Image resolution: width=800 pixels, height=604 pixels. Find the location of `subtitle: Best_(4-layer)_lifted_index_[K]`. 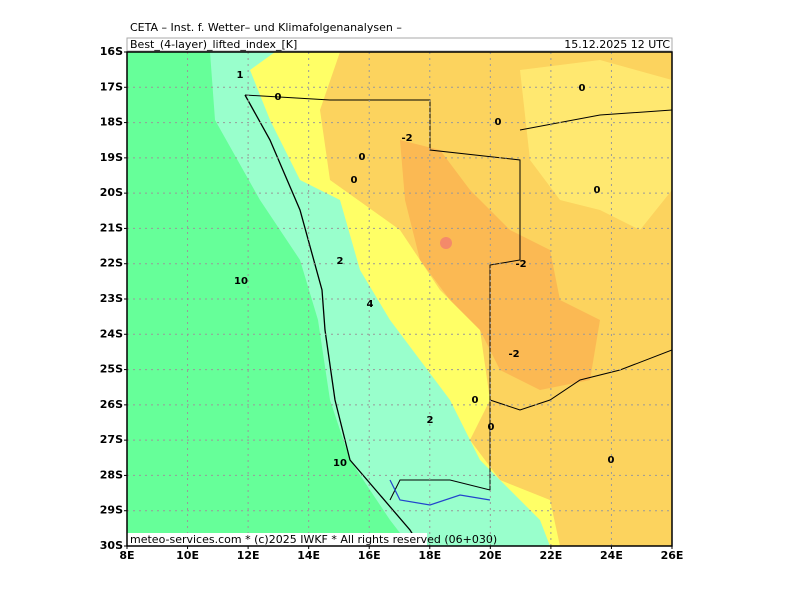

subtitle: Best_(4-layer)_lifted_index_[K] is located at coordinates (213, 44).